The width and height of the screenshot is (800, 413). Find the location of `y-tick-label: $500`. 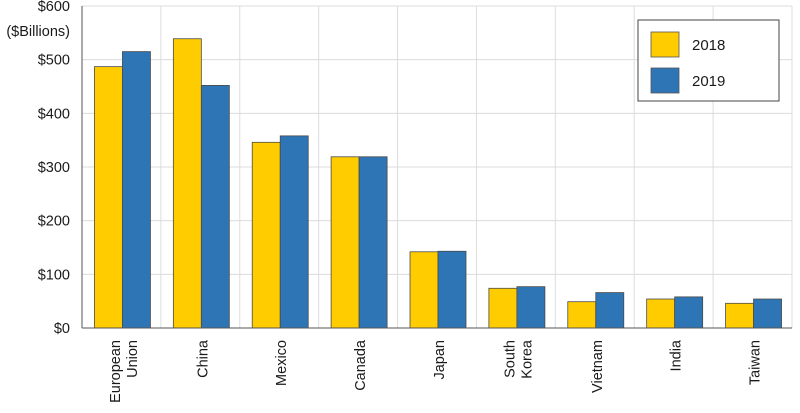

y-tick-label: $500 is located at coordinates (54, 61).